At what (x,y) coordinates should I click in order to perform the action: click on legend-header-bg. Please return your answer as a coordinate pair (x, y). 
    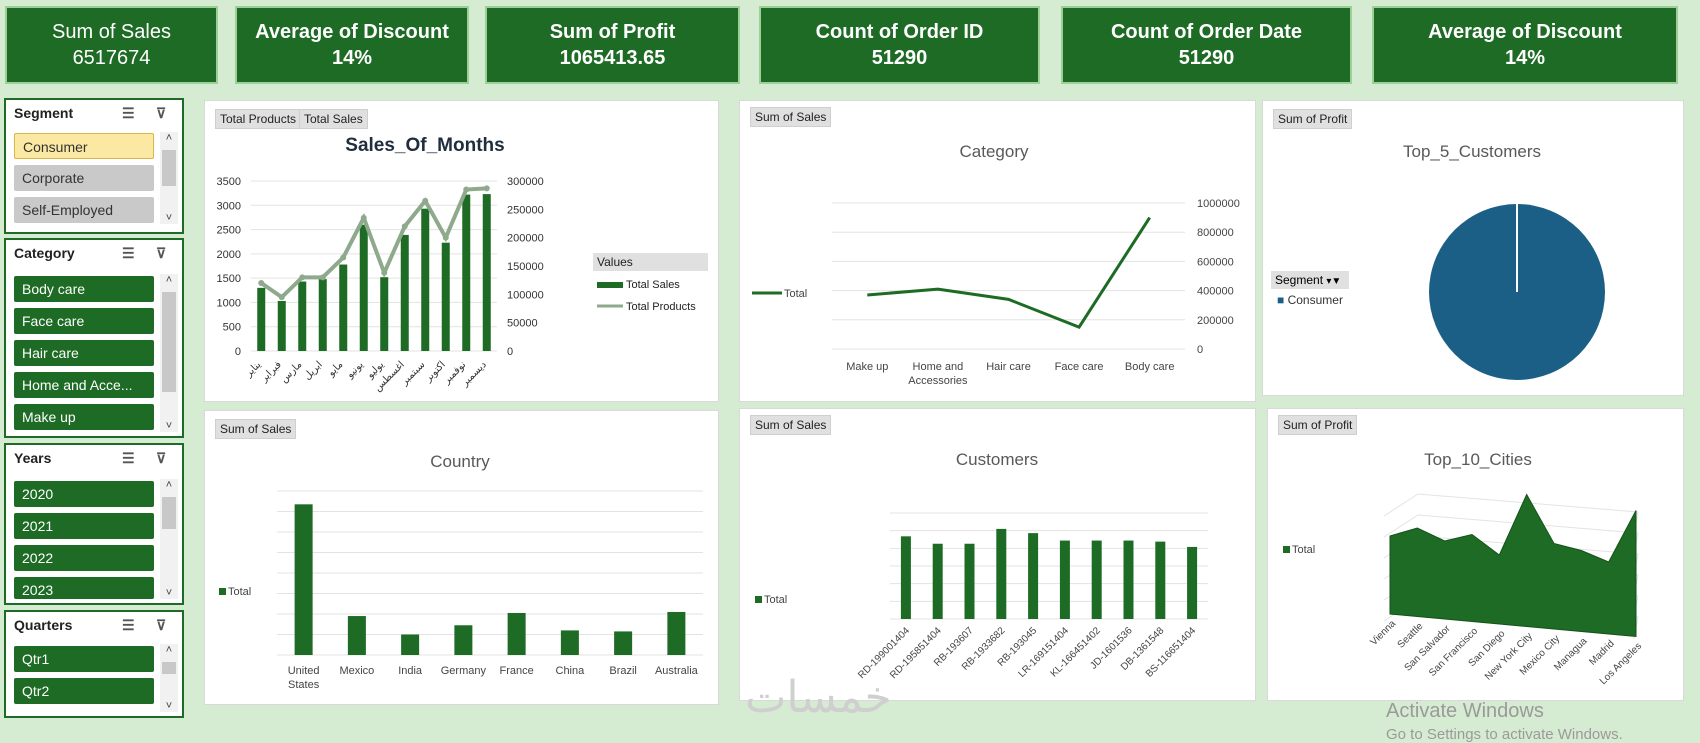
    Looking at the image, I should click on (650, 262).